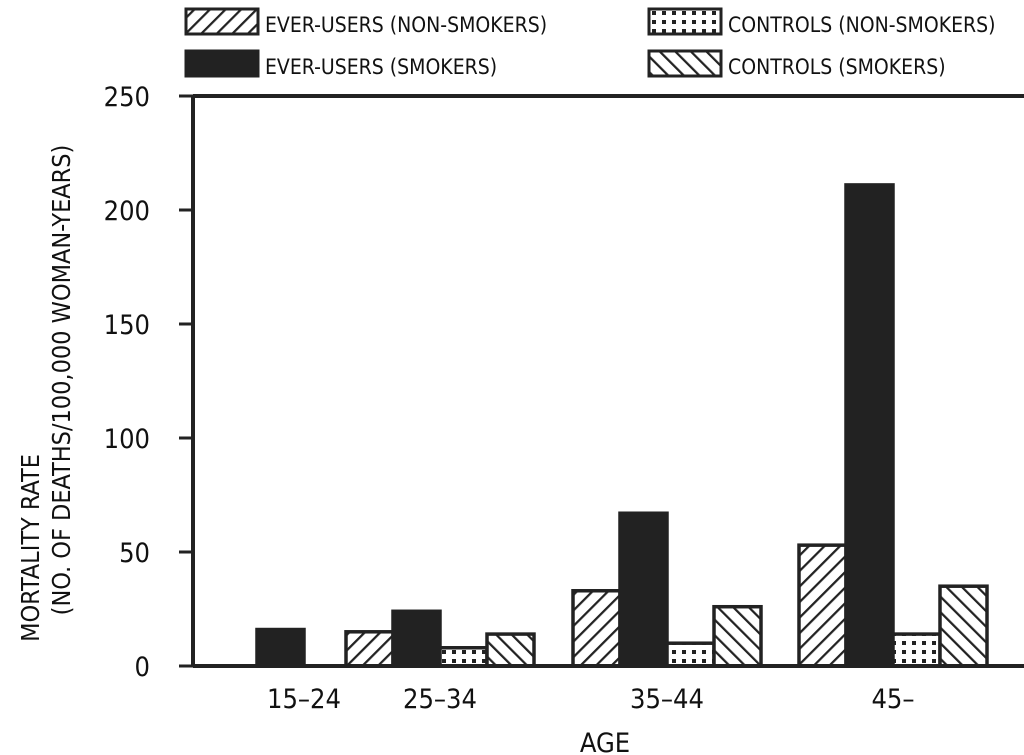 Image resolution: width=1024 pixels, height=755 pixels. What do you see at coordinates (440, 699) in the screenshot?
I see `x-tick-label: 25–34` at bounding box center [440, 699].